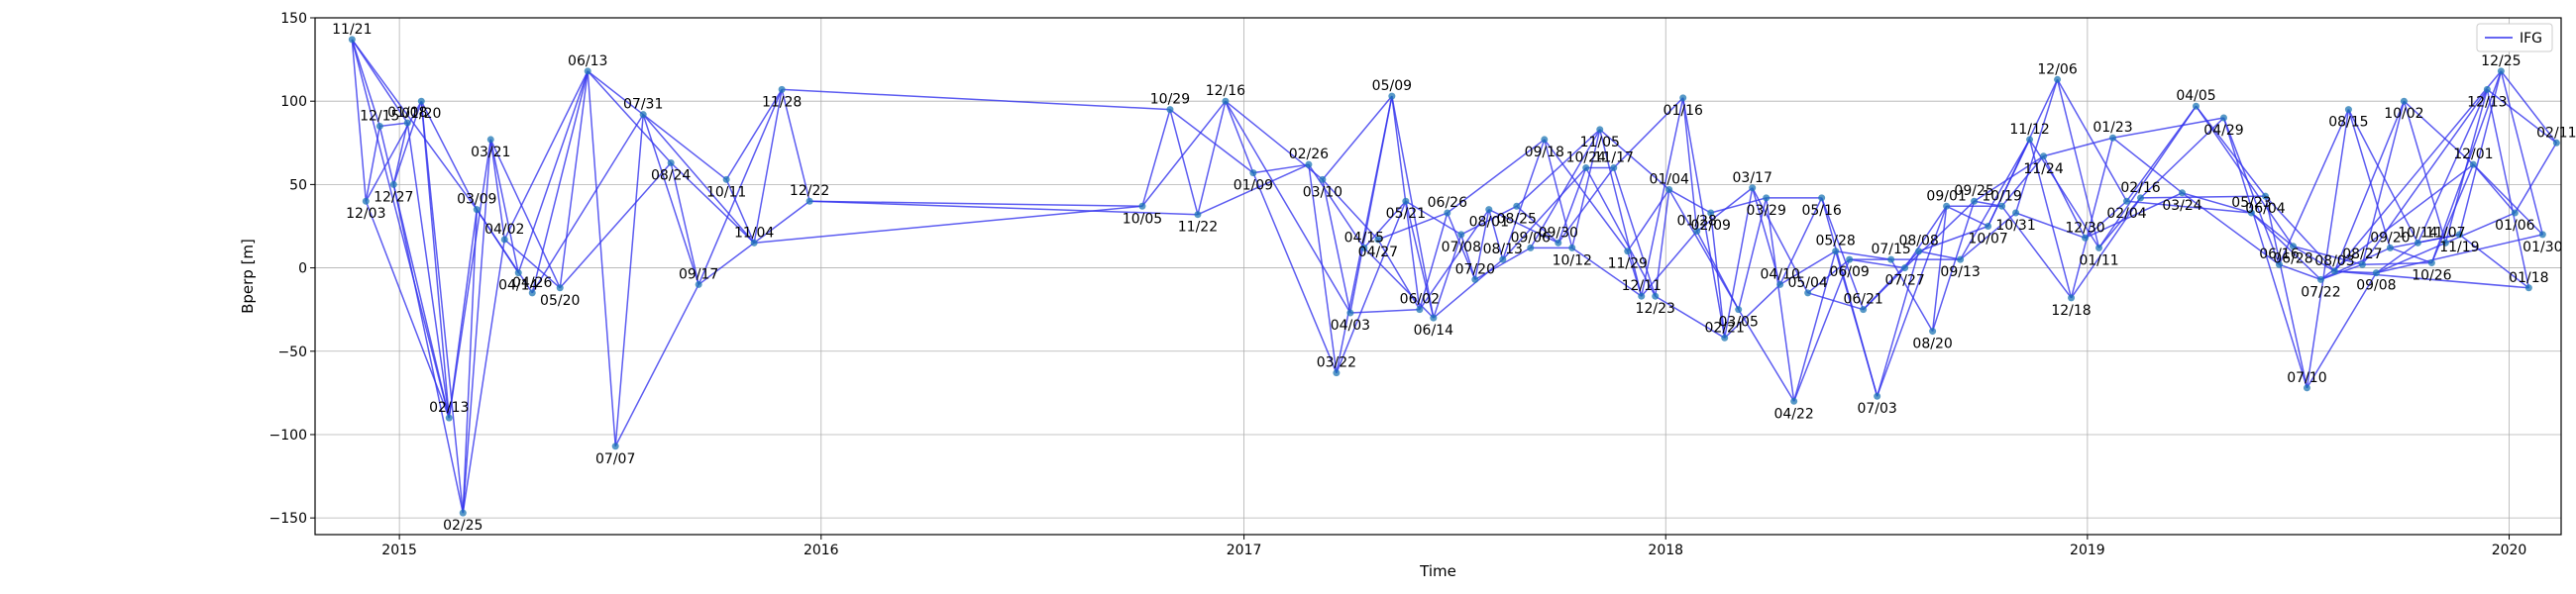 The image size is (2576, 594). I want to click on acquisition-date-label: 01/30, so click(2542, 248).